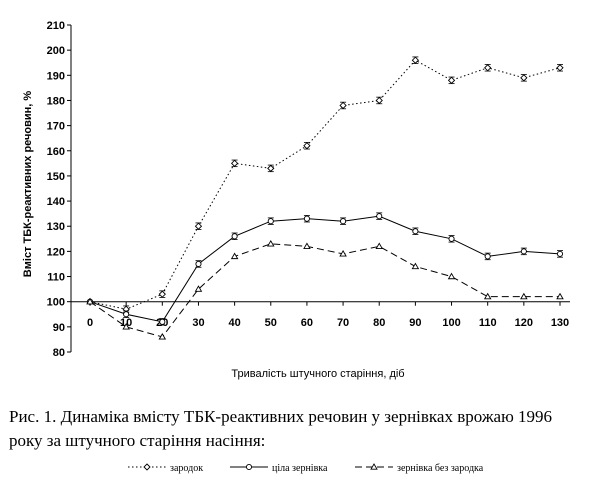  I want to click on x-tick-label: 110, so click(488, 323).